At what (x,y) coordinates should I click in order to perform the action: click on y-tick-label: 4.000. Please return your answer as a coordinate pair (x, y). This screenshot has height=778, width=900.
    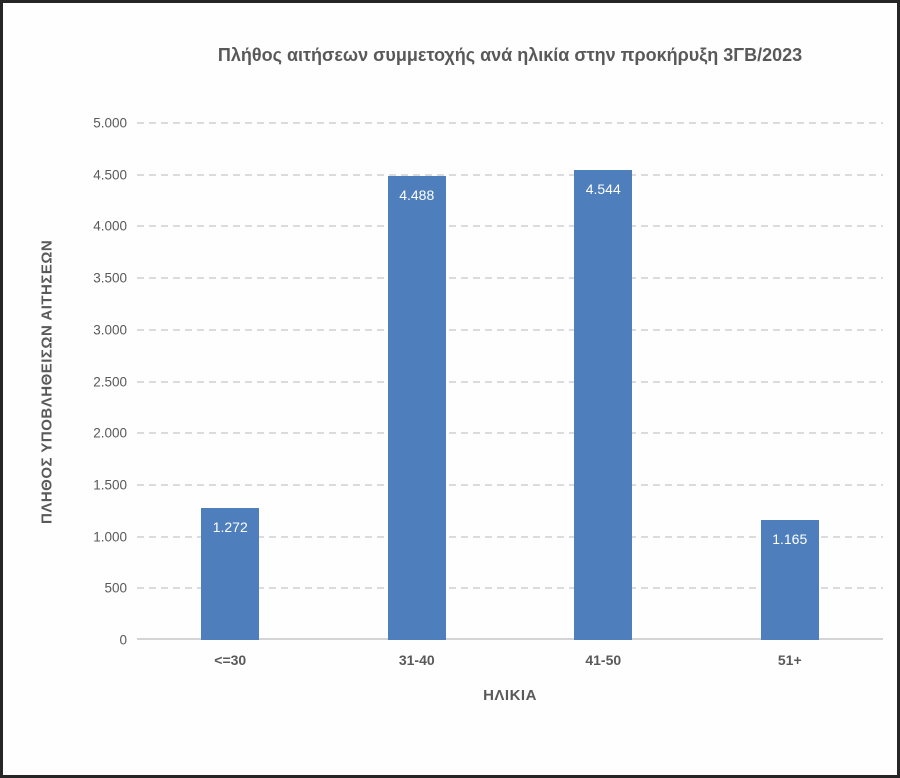
    Looking at the image, I should click on (110, 226).